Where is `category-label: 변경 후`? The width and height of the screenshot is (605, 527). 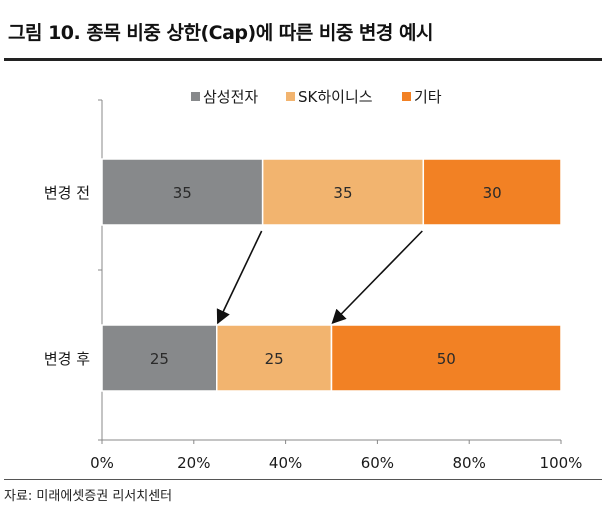 category-label: 변경 후 is located at coordinates (67, 359).